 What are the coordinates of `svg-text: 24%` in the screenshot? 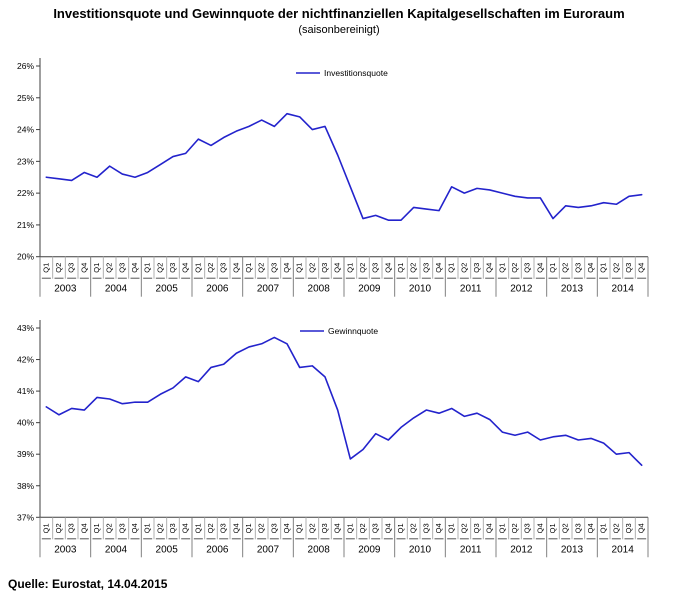 It's located at (25, 130).